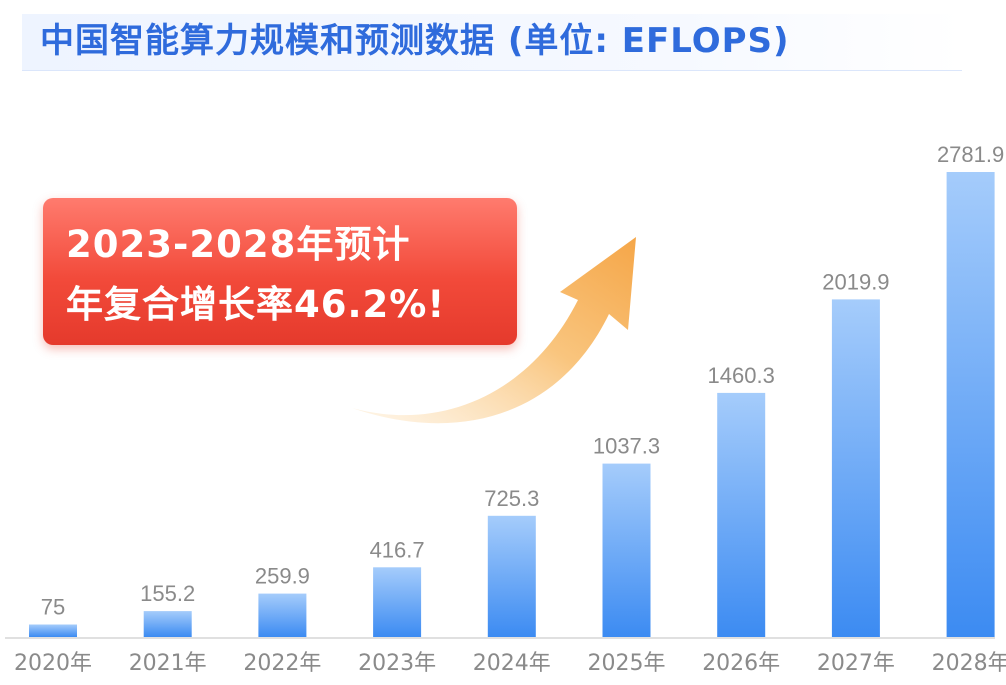  Describe the element at coordinates (741, 375) in the screenshot. I see `value-label: 1460.3` at that location.